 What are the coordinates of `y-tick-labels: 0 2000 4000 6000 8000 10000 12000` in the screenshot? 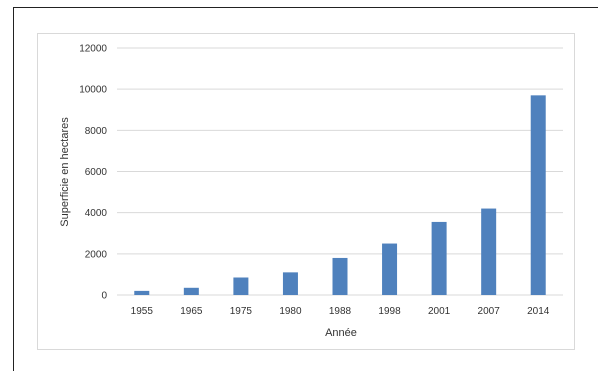 It's located at (93, 173).